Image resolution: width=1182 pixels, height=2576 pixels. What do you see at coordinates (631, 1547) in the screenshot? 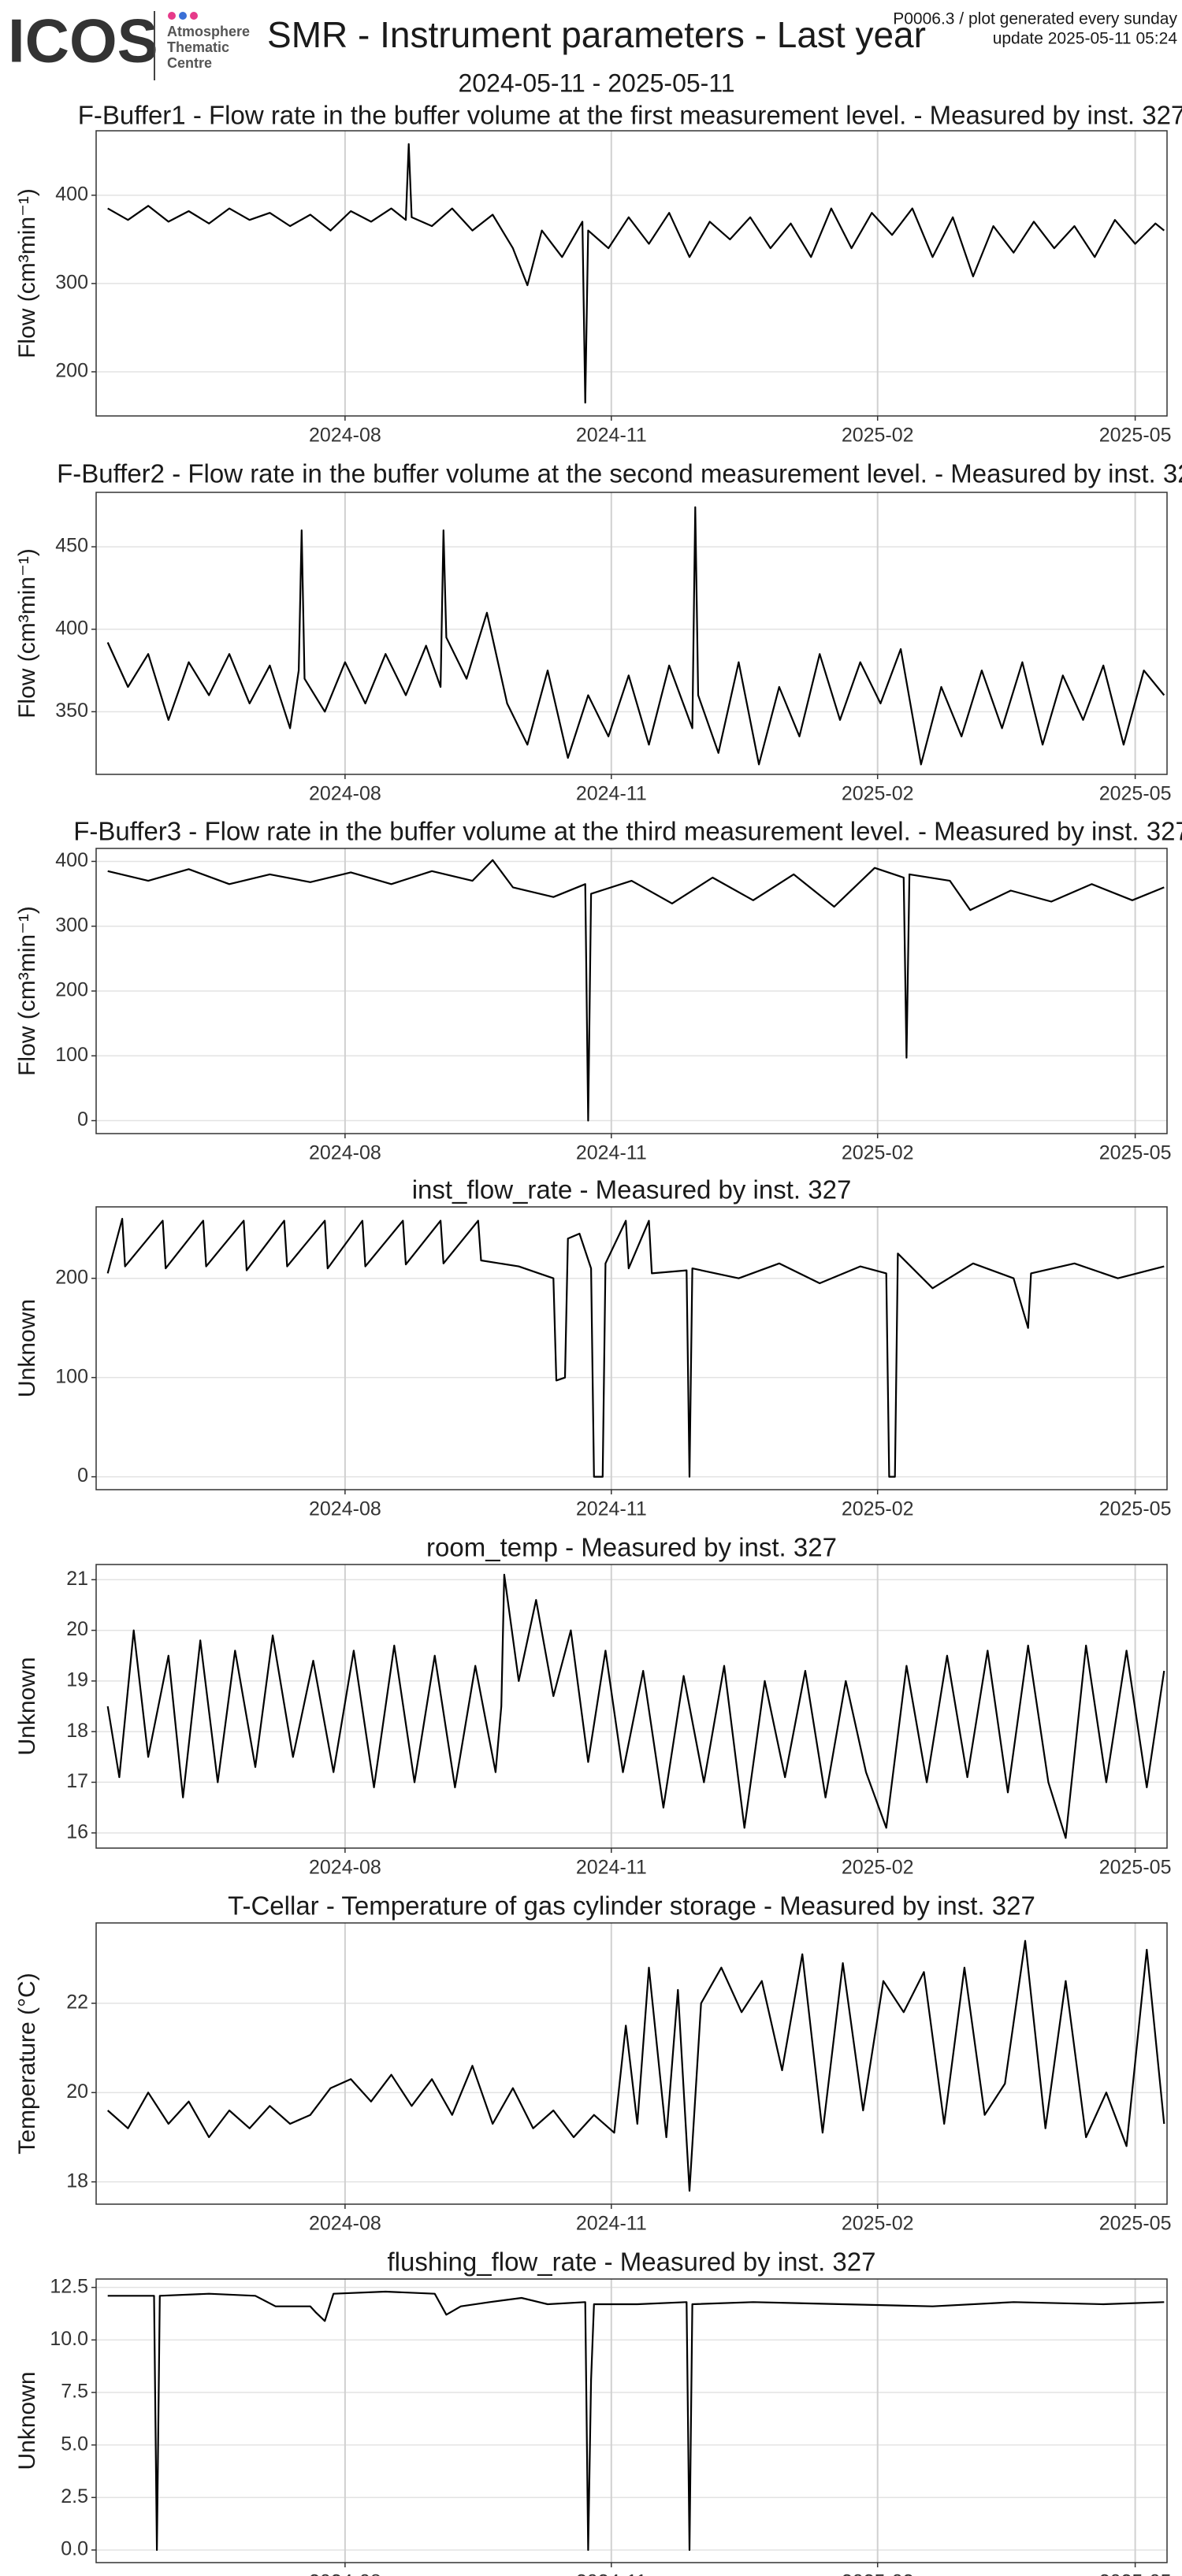
I see `panel-title: room_temp - Measured by inst. 327` at bounding box center [631, 1547].